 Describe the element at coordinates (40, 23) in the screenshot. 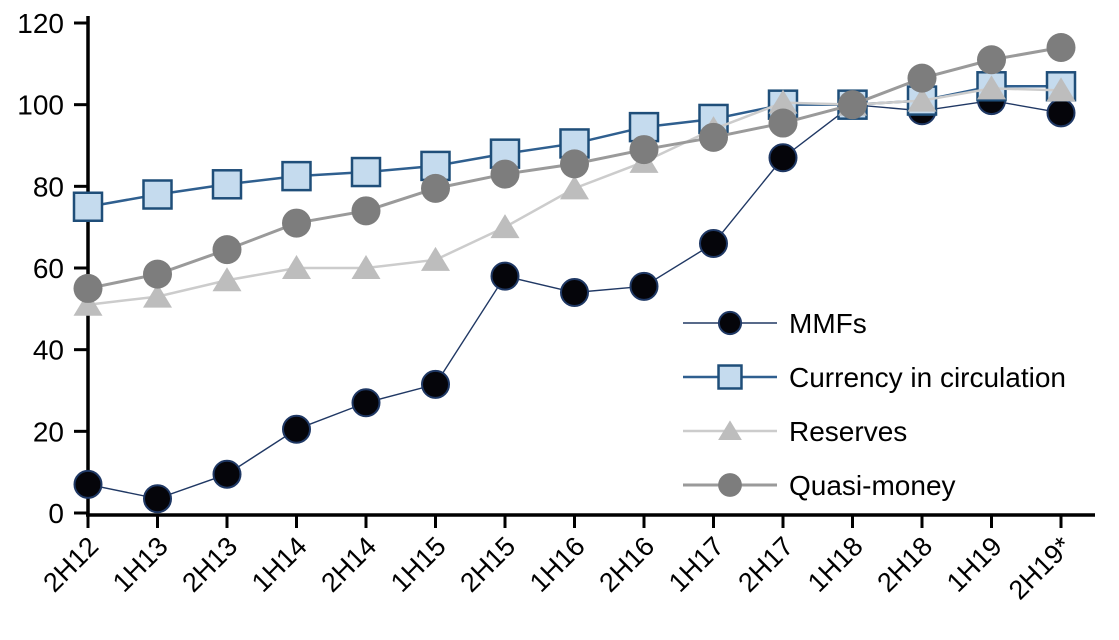

I see `y-tick-label: 120` at that location.